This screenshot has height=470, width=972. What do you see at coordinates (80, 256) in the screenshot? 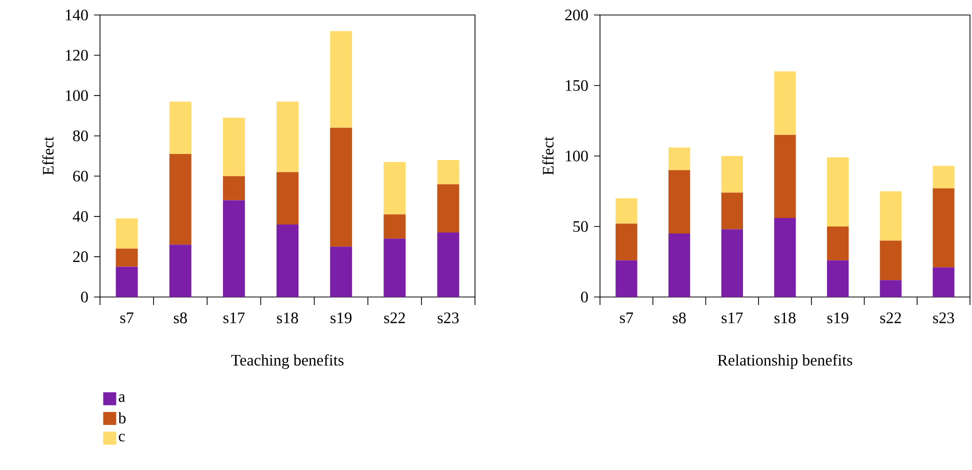
I see `y-tick-label: 20` at bounding box center [80, 256].